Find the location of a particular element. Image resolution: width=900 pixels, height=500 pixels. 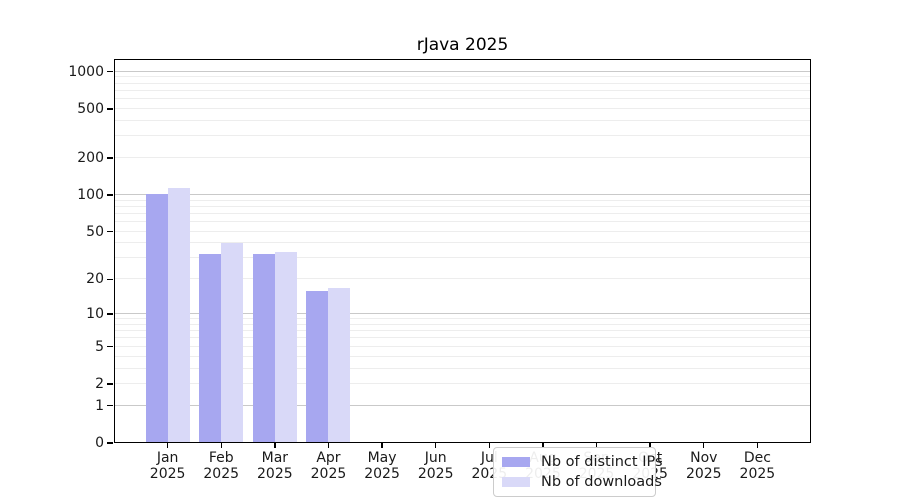

legend: Nb of distinct IPs Nb of downloads is located at coordinates (578, 472).